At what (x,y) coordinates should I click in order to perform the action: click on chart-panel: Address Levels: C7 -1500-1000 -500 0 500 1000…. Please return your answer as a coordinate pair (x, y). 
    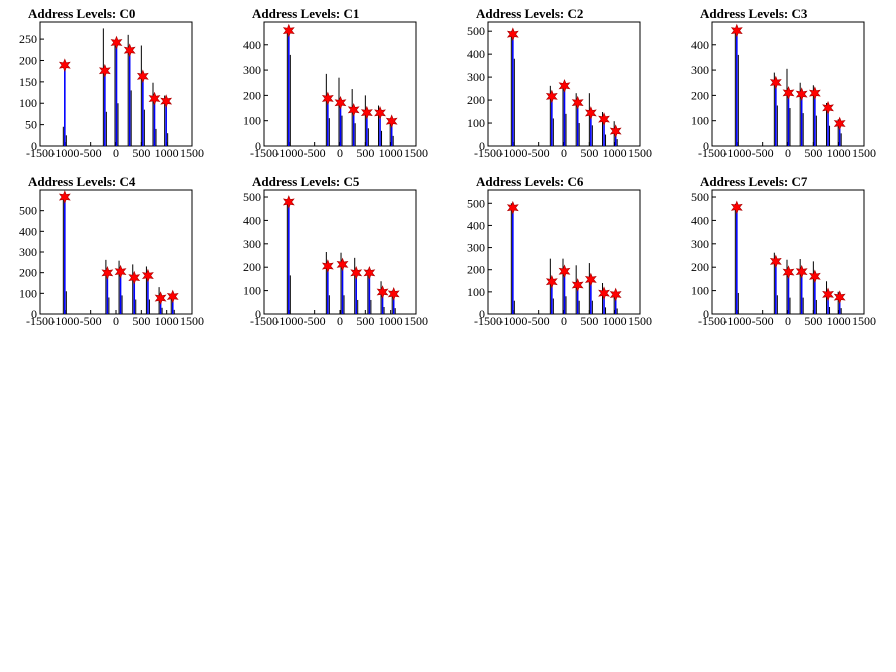
    Looking at the image, I should click on (783, 251).